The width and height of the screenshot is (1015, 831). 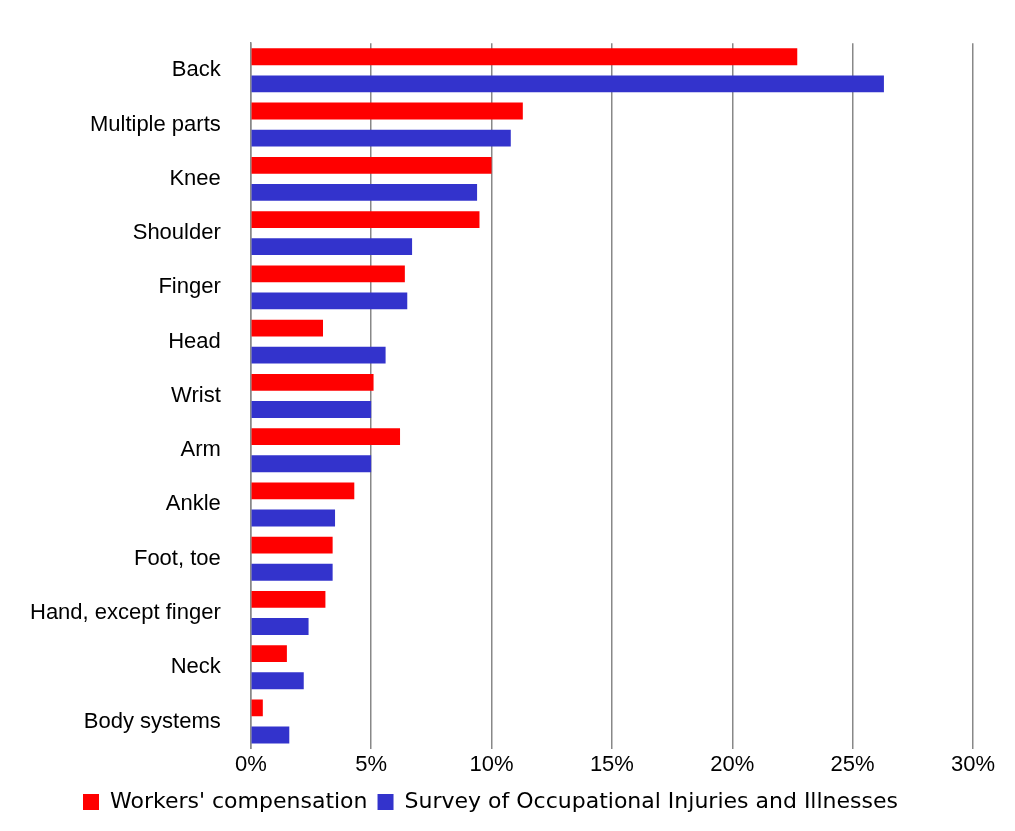 I want to click on x-tick-label: 5%, so click(x=371, y=763).